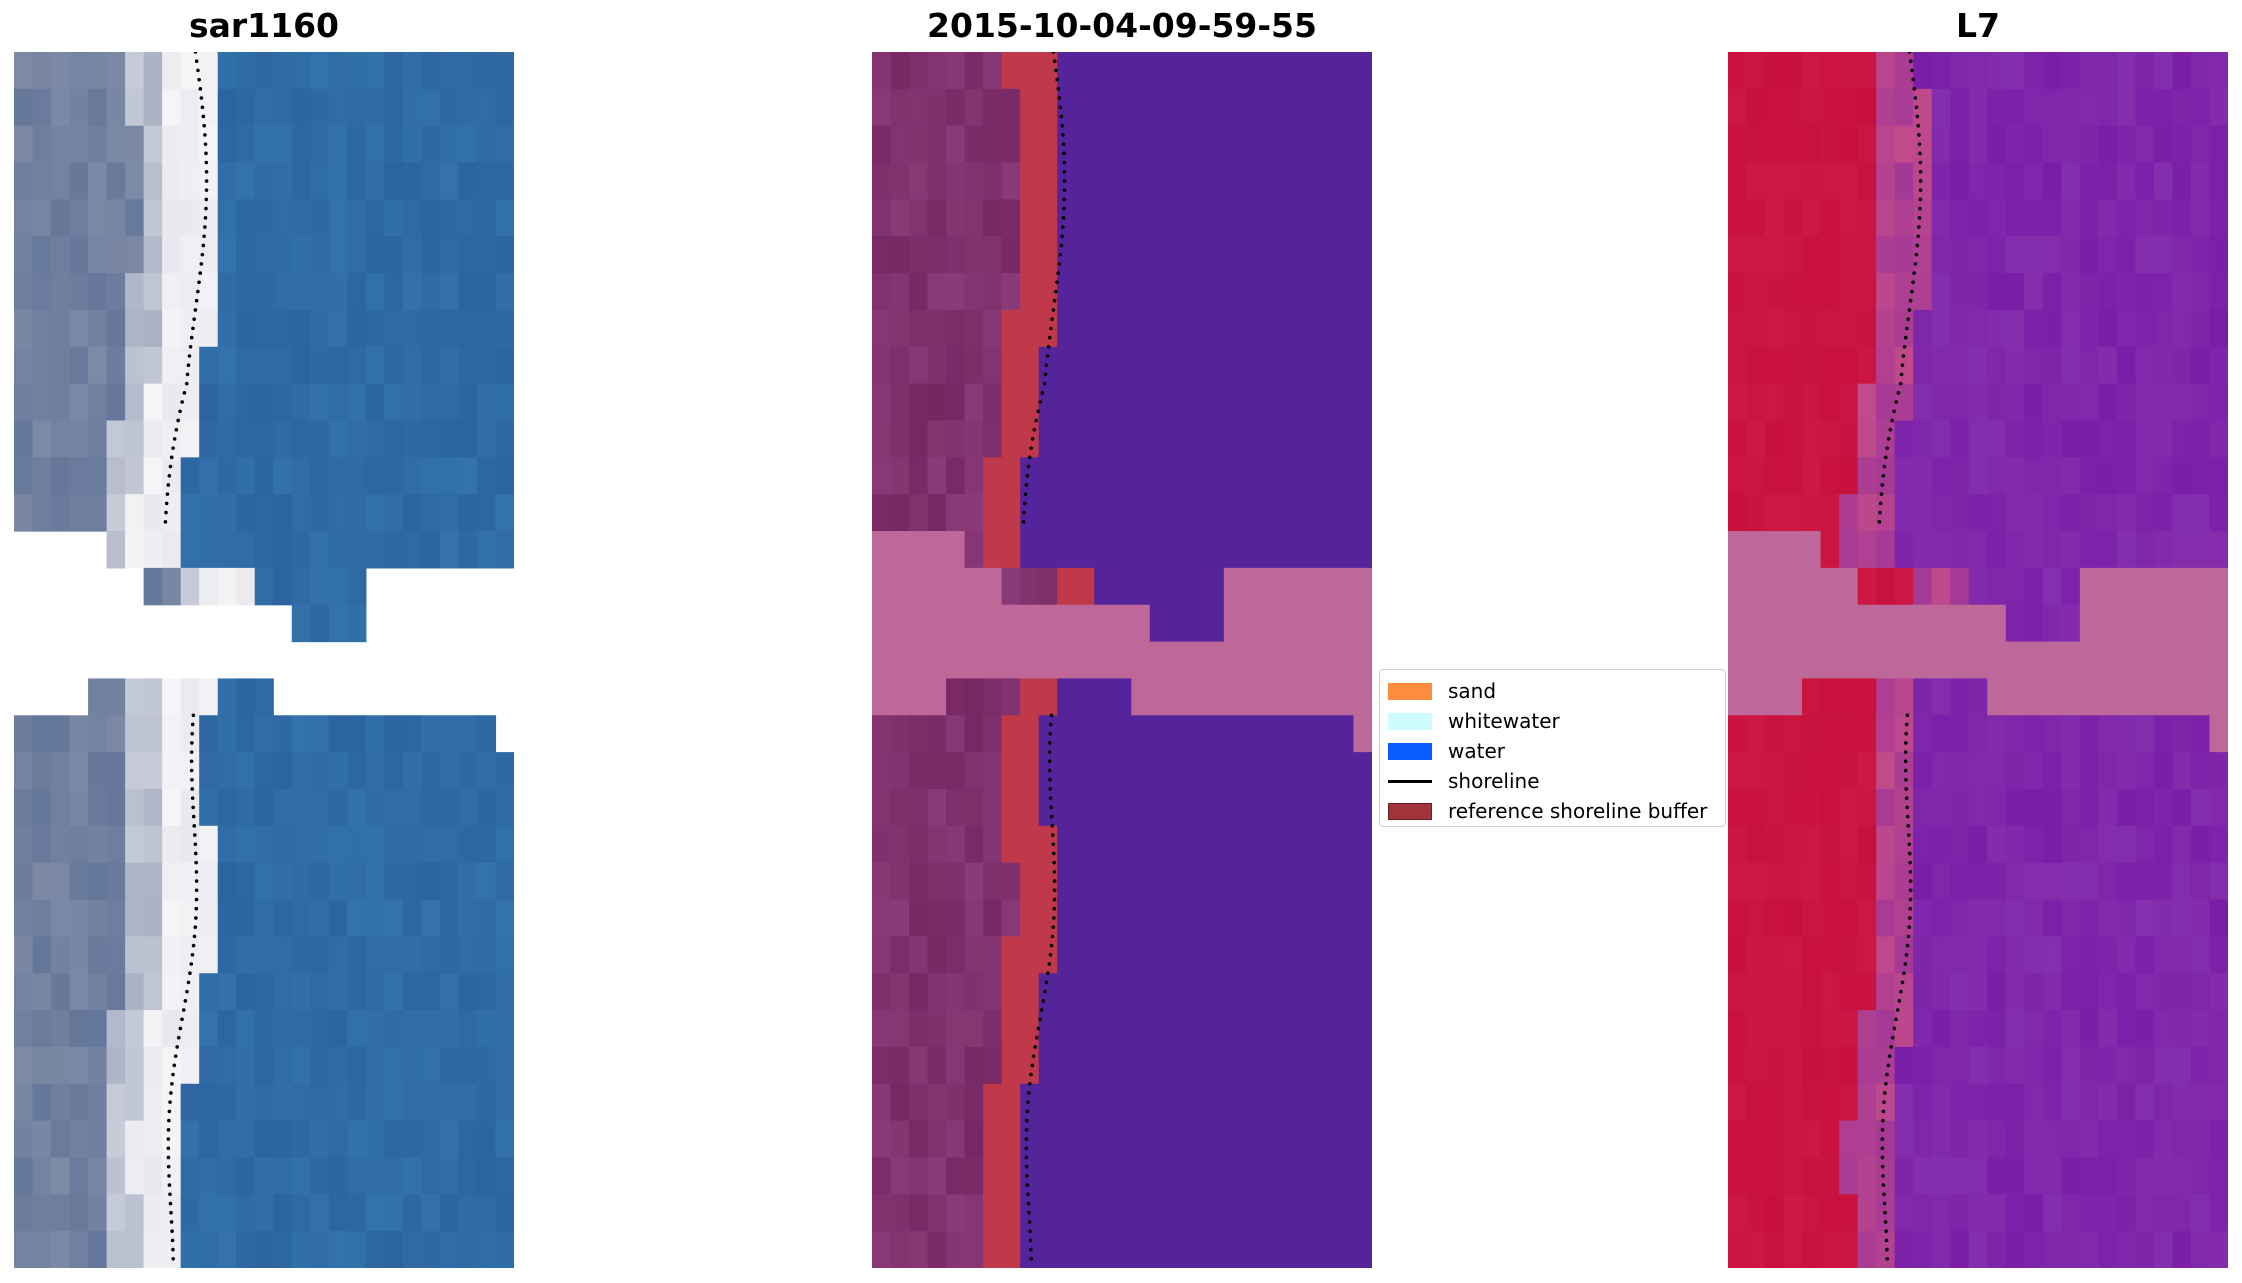 The image size is (2242, 1283). What do you see at coordinates (1476, 751) in the screenshot?
I see `legend-label-water: water` at bounding box center [1476, 751].